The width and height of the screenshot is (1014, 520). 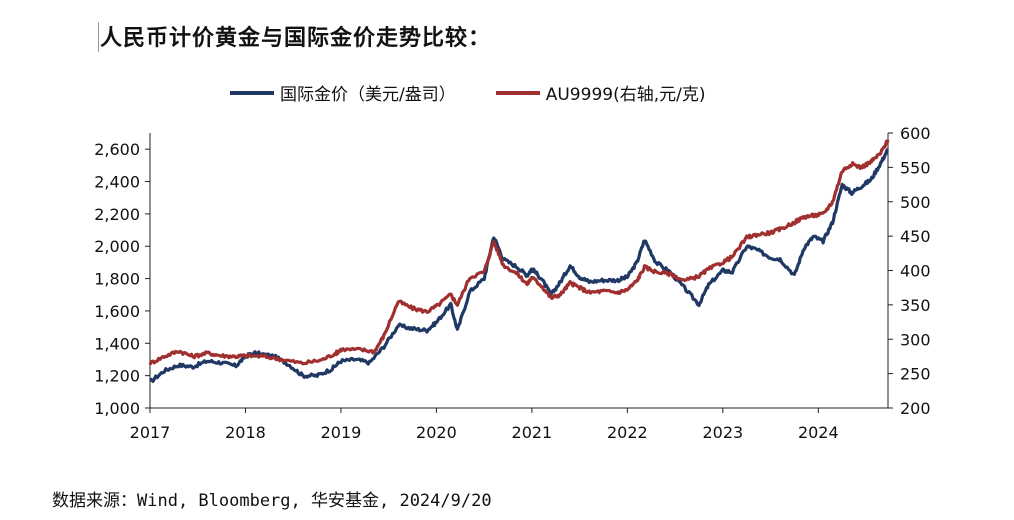 What do you see at coordinates (117, 246) in the screenshot?
I see `left-tick-label: 2,000` at bounding box center [117, 246].